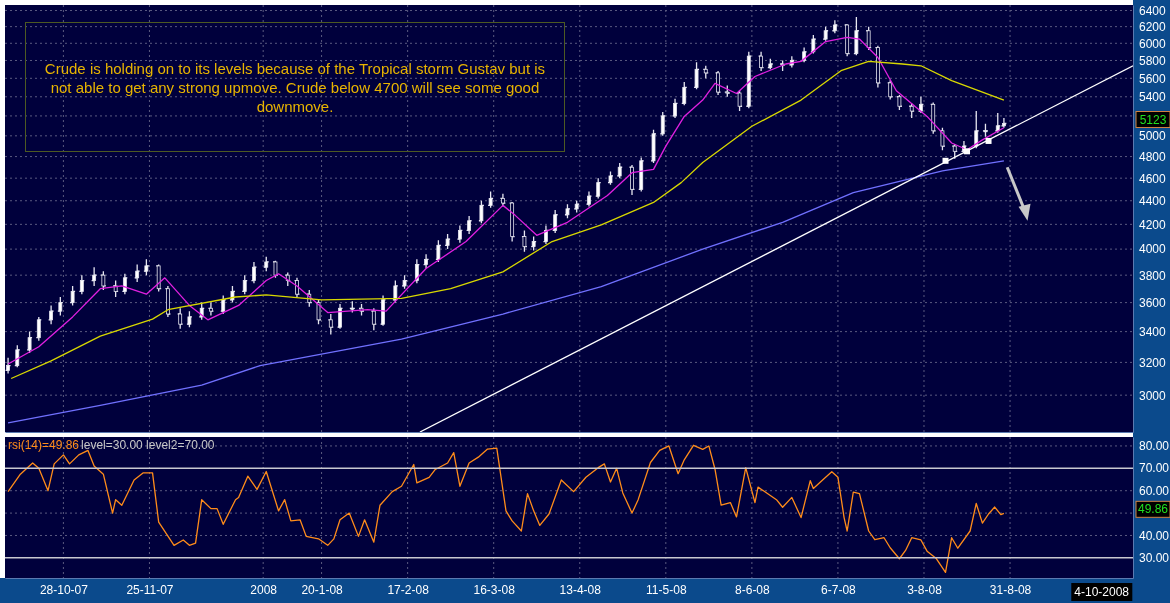  Describe the element at coordinates (295, 87) in the screenshot. I see `annotation: Crude is holding on to its levels because of the Tropical storm Gustav but is not able to get any strong upmove. Crude below 4700 will see some good downmove.` at that location.